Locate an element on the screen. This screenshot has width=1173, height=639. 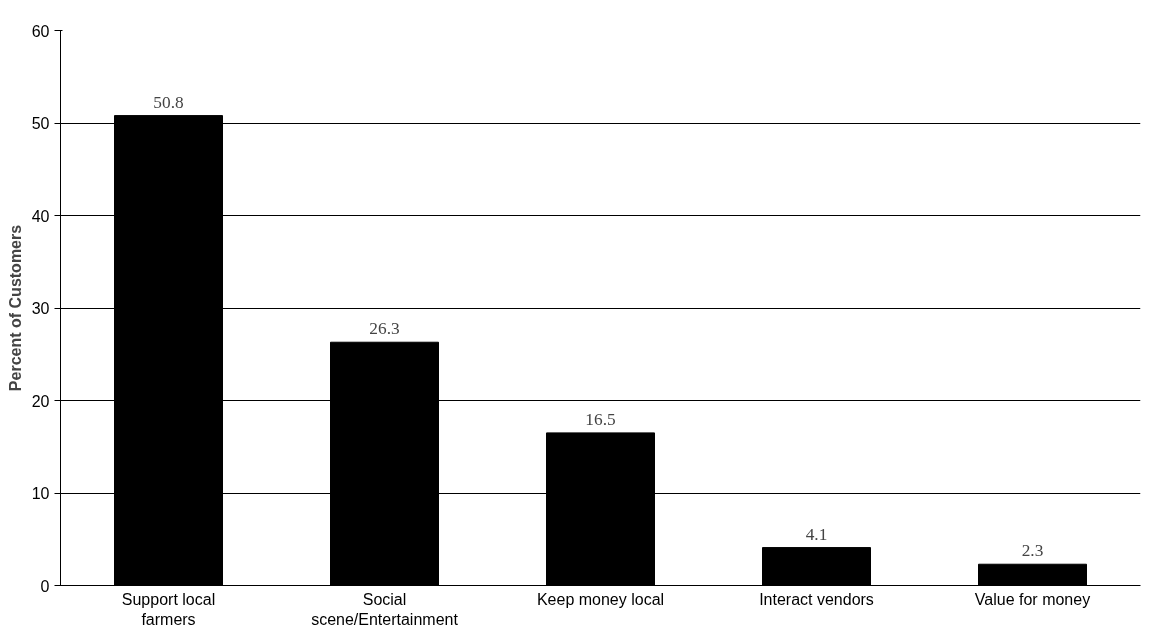
data-label: 16.5 is located at coordinates (600, 419).